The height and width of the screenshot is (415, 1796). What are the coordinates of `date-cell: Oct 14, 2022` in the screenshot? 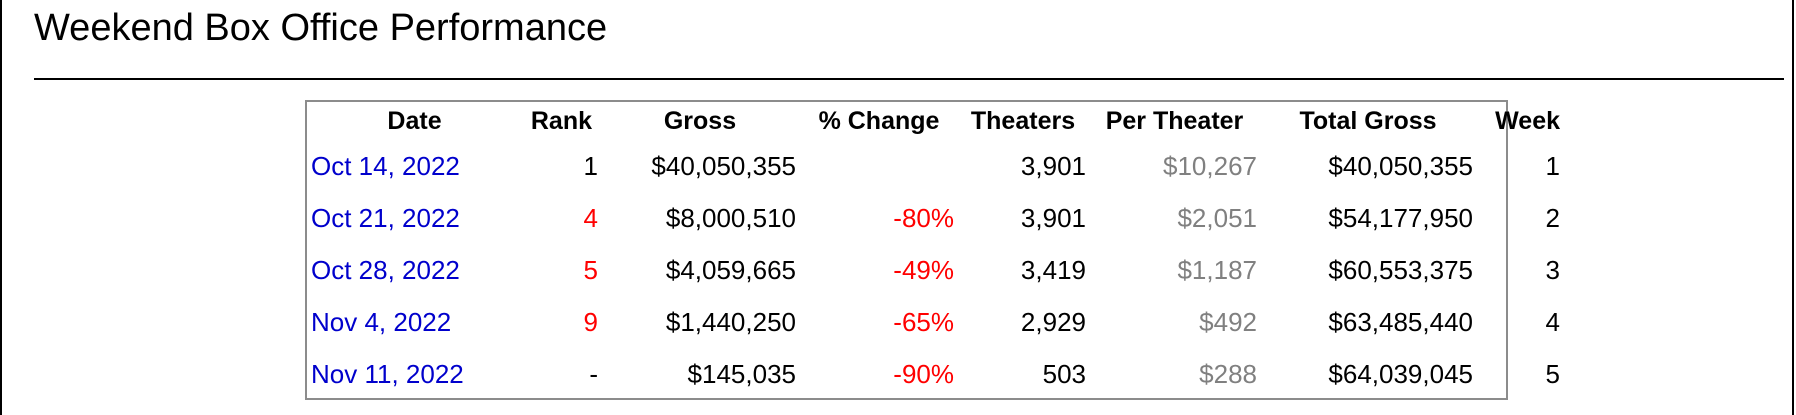 It's located at (412, 166).